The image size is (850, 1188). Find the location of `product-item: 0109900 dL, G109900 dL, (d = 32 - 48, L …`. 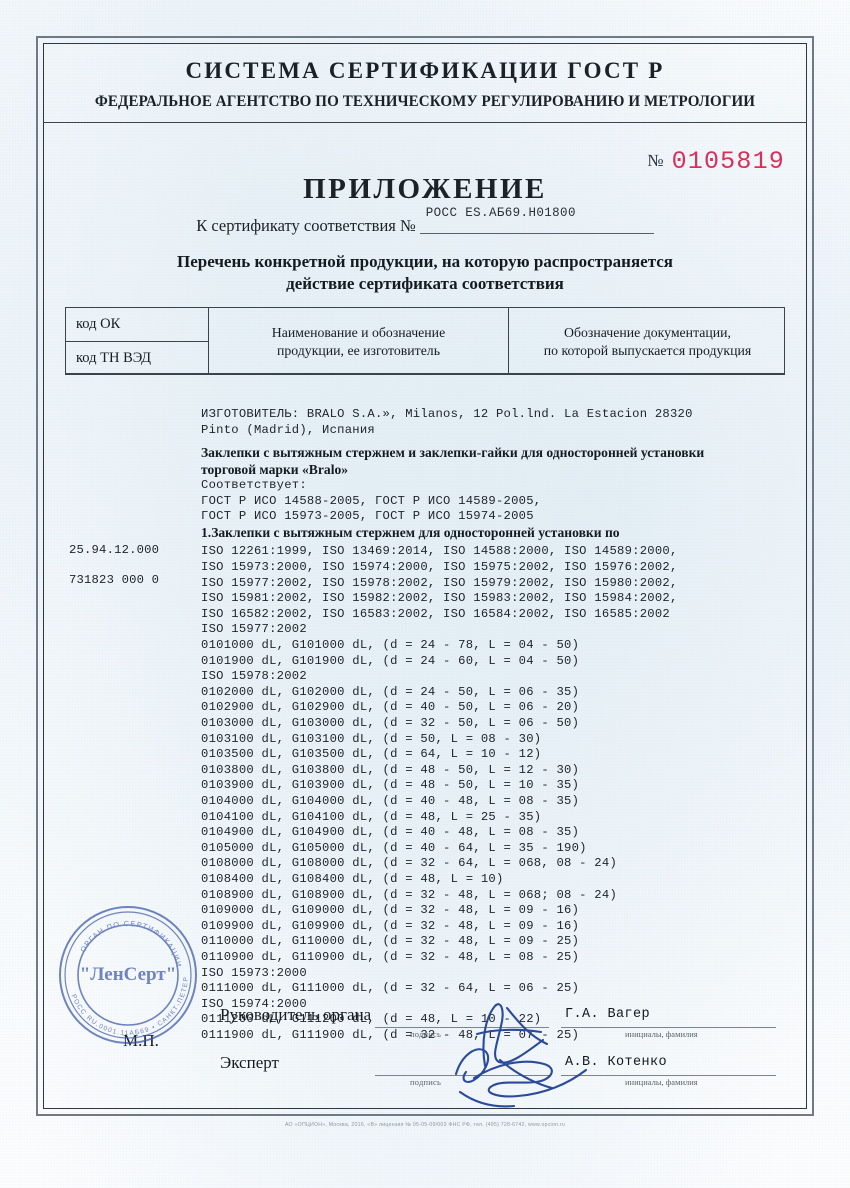

product-item: 0109900 dL, G109900 dL, (d = 32 - 48, L … is located at coordinates (390, 925).